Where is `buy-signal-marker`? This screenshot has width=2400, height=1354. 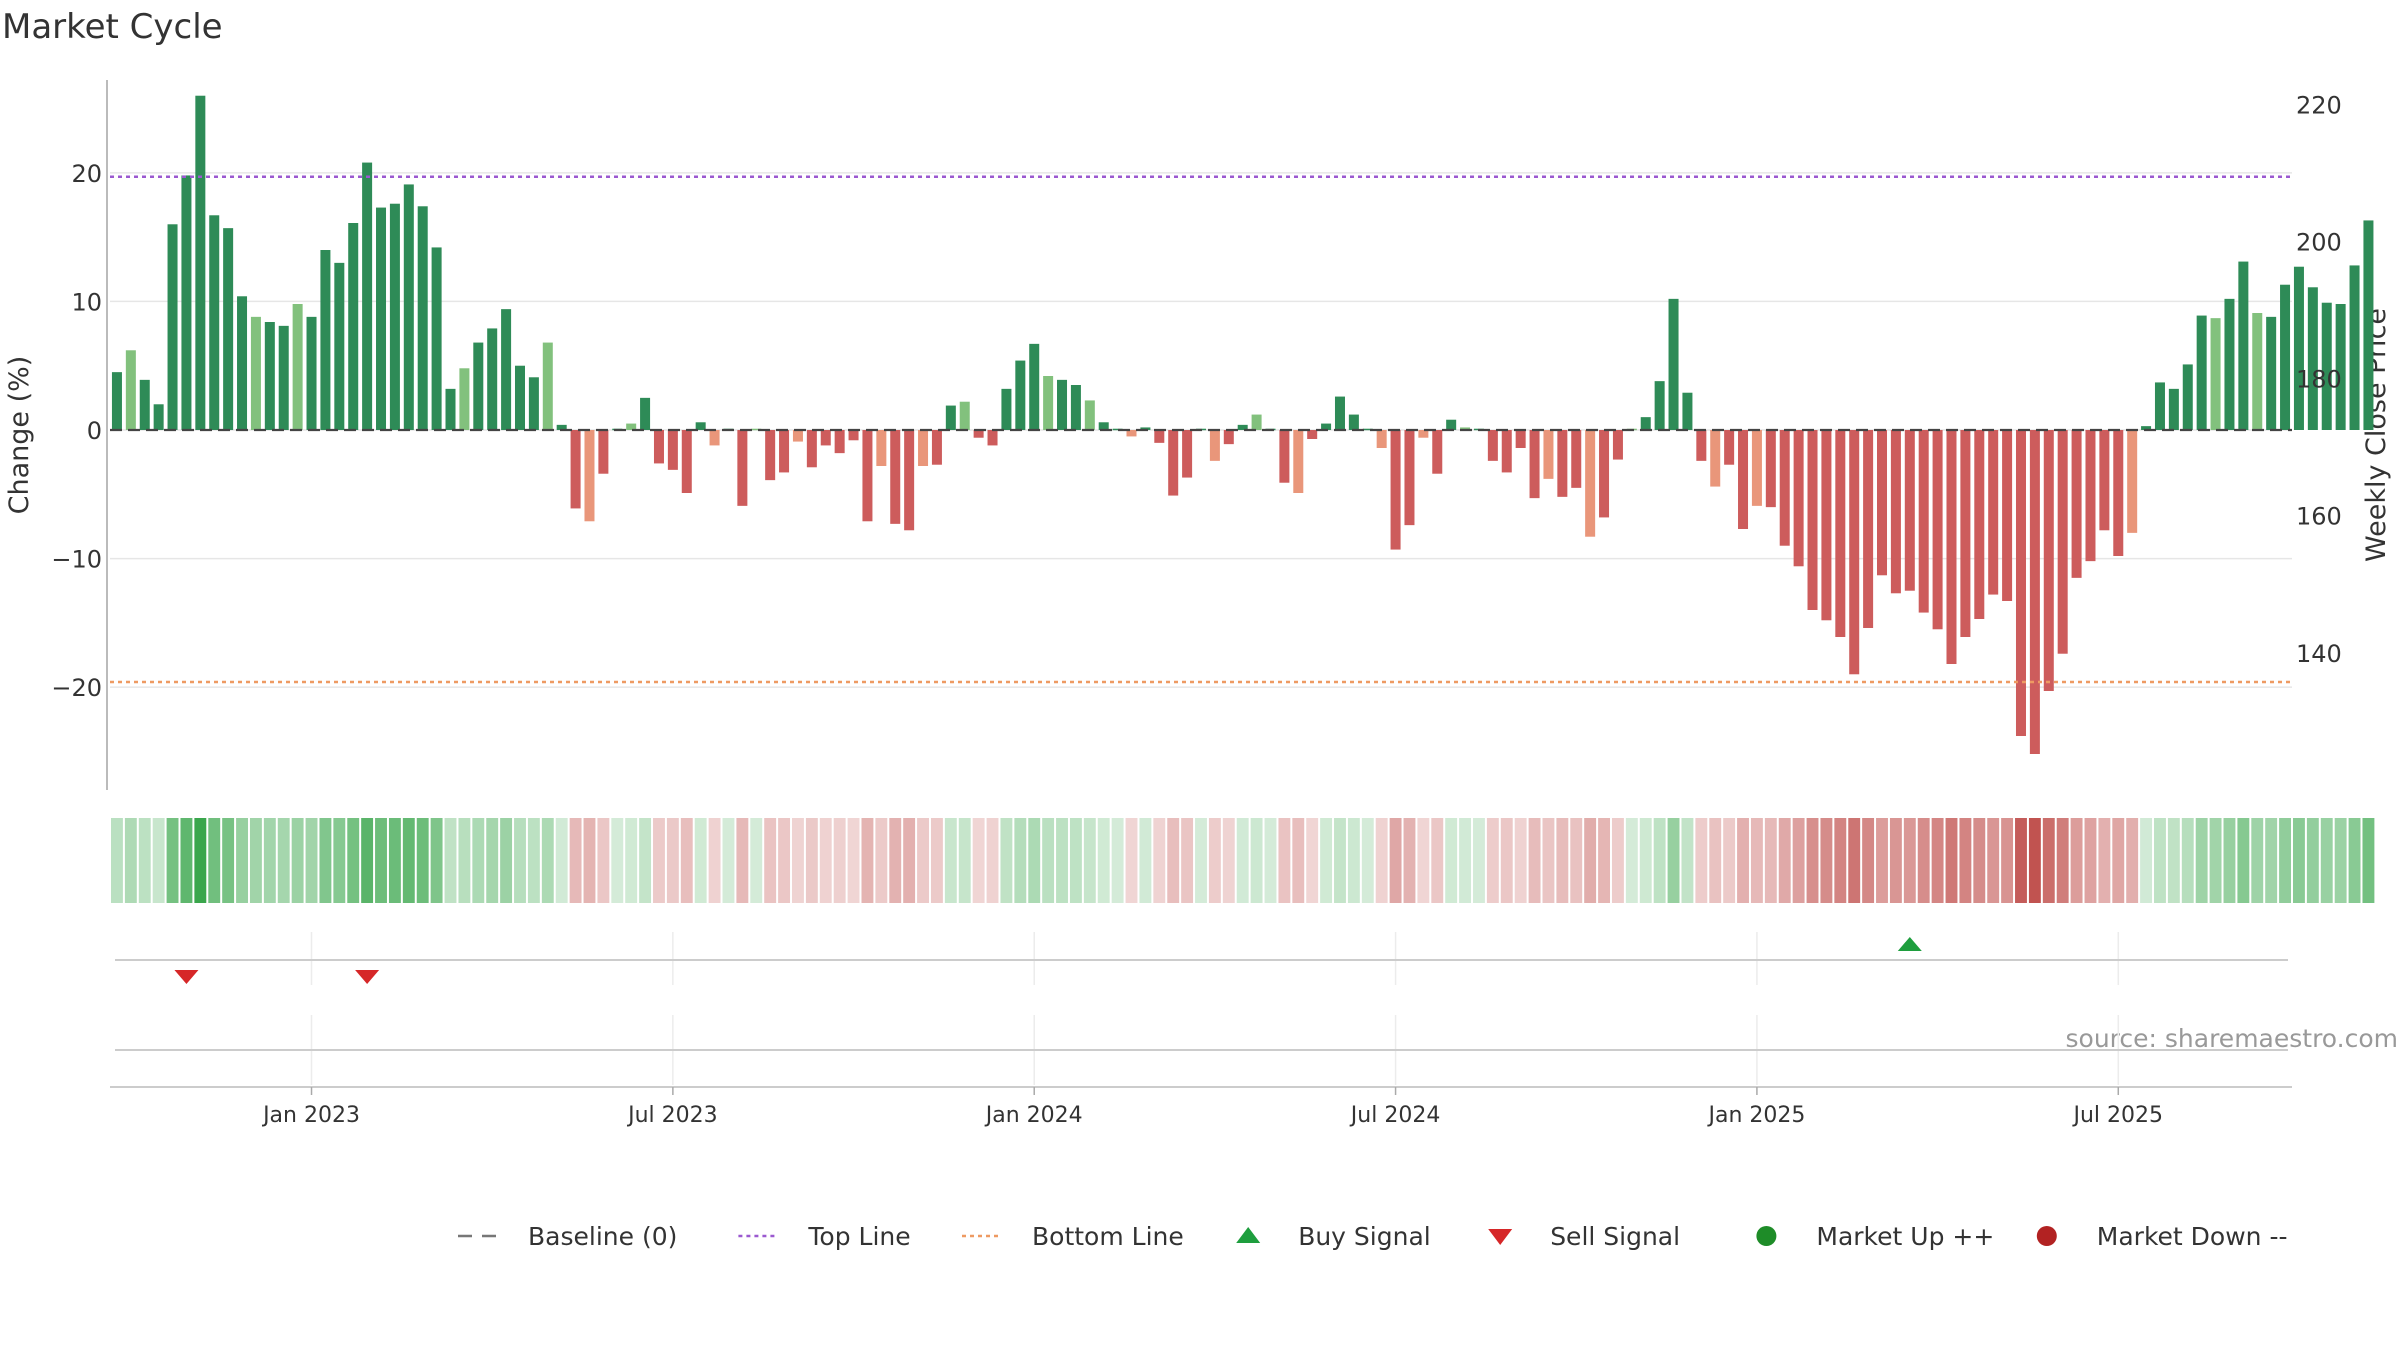
buy-signal-marker is located at coordinates (1909, 944).